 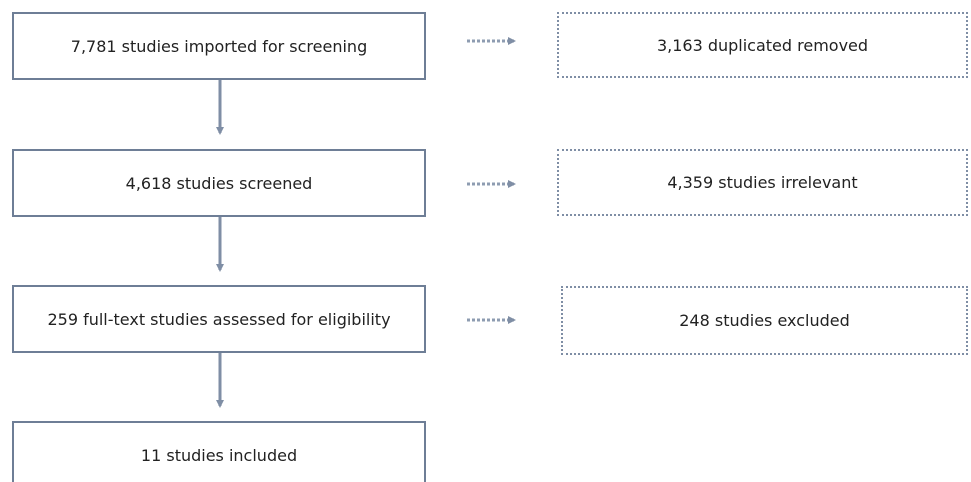 I want to click on removed-box: 4,359 studies irrelevant, so click(x=762, y=182).